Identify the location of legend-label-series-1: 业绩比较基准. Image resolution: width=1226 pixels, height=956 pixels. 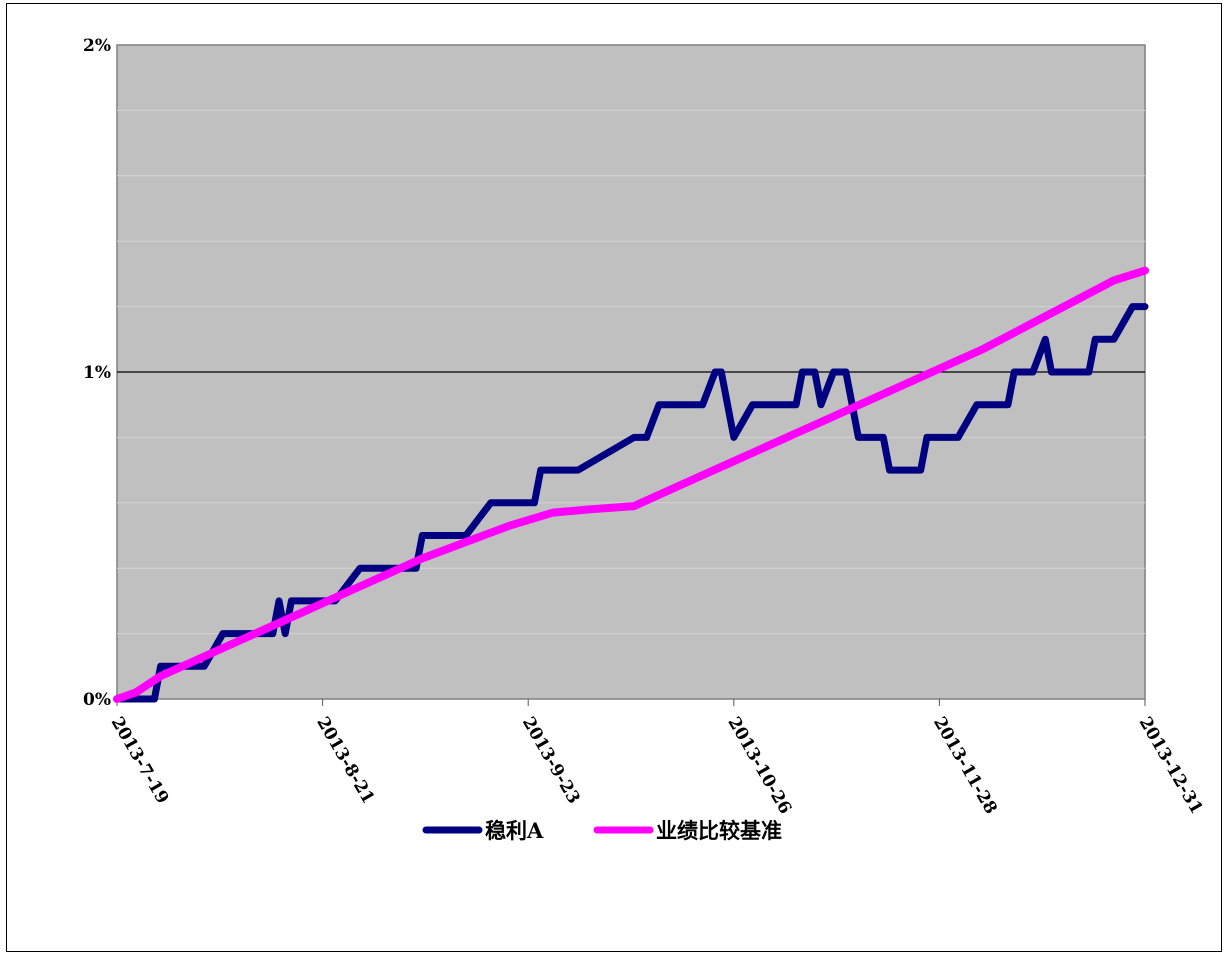
(719, 830).